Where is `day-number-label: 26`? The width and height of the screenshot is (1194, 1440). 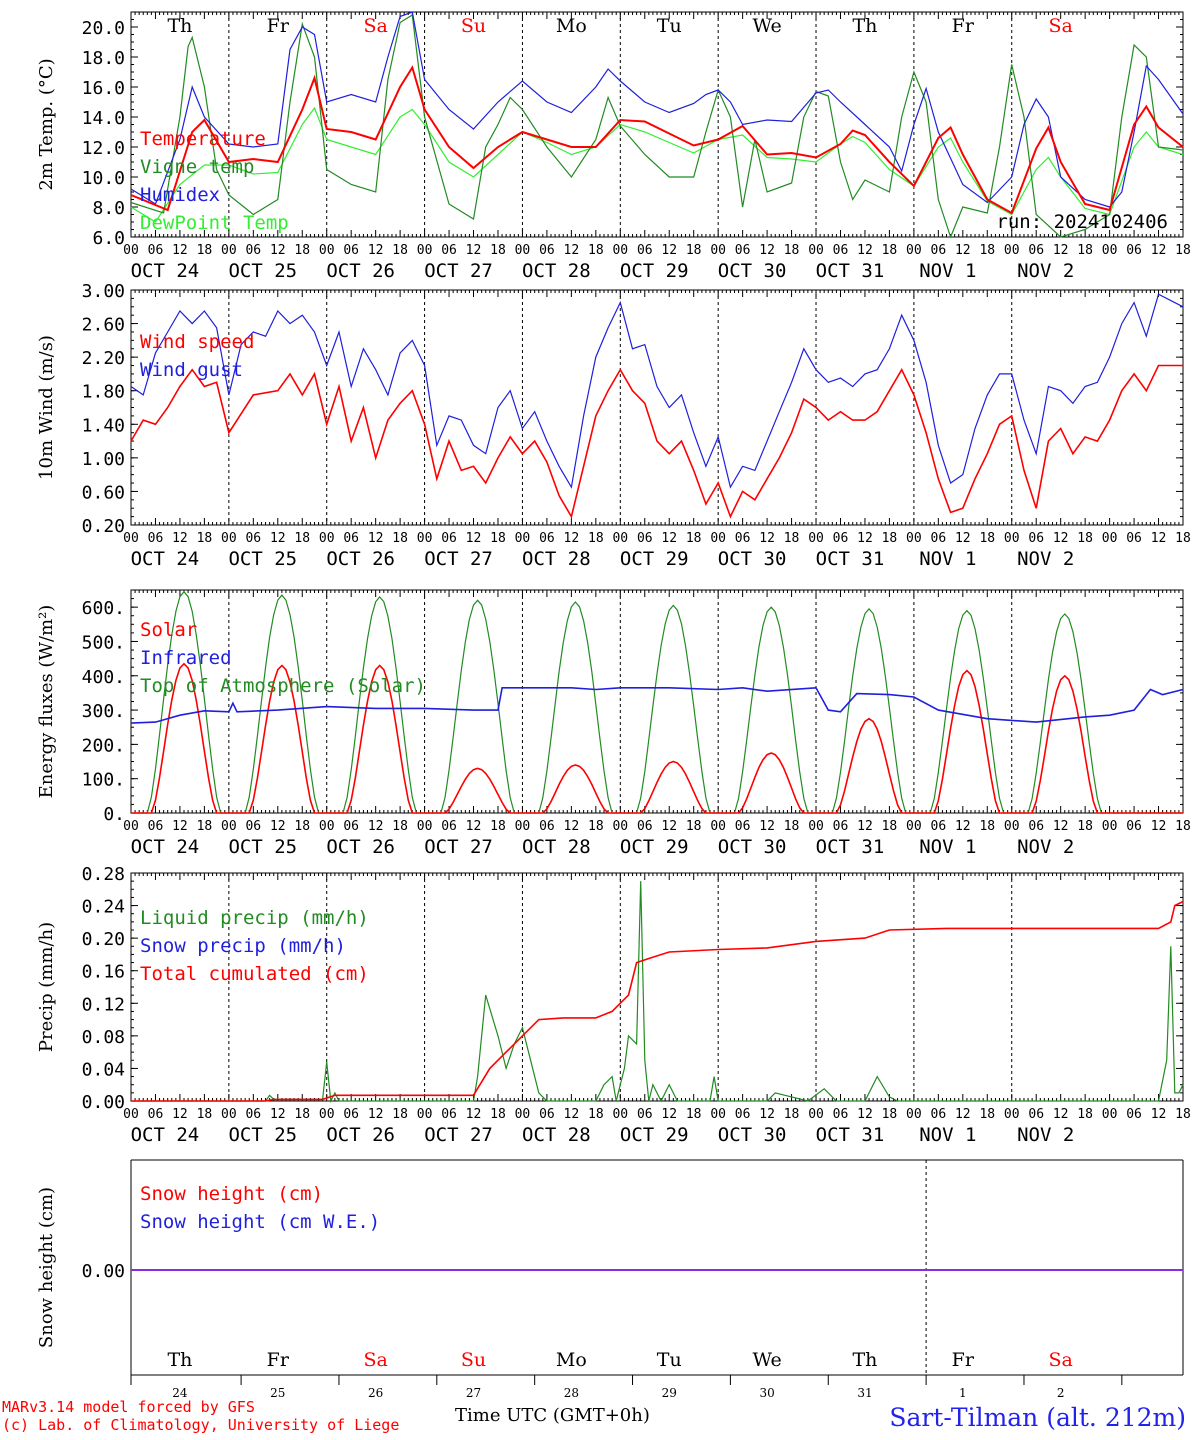
day-number-label: 26 is located at coordinates (375, 1393).